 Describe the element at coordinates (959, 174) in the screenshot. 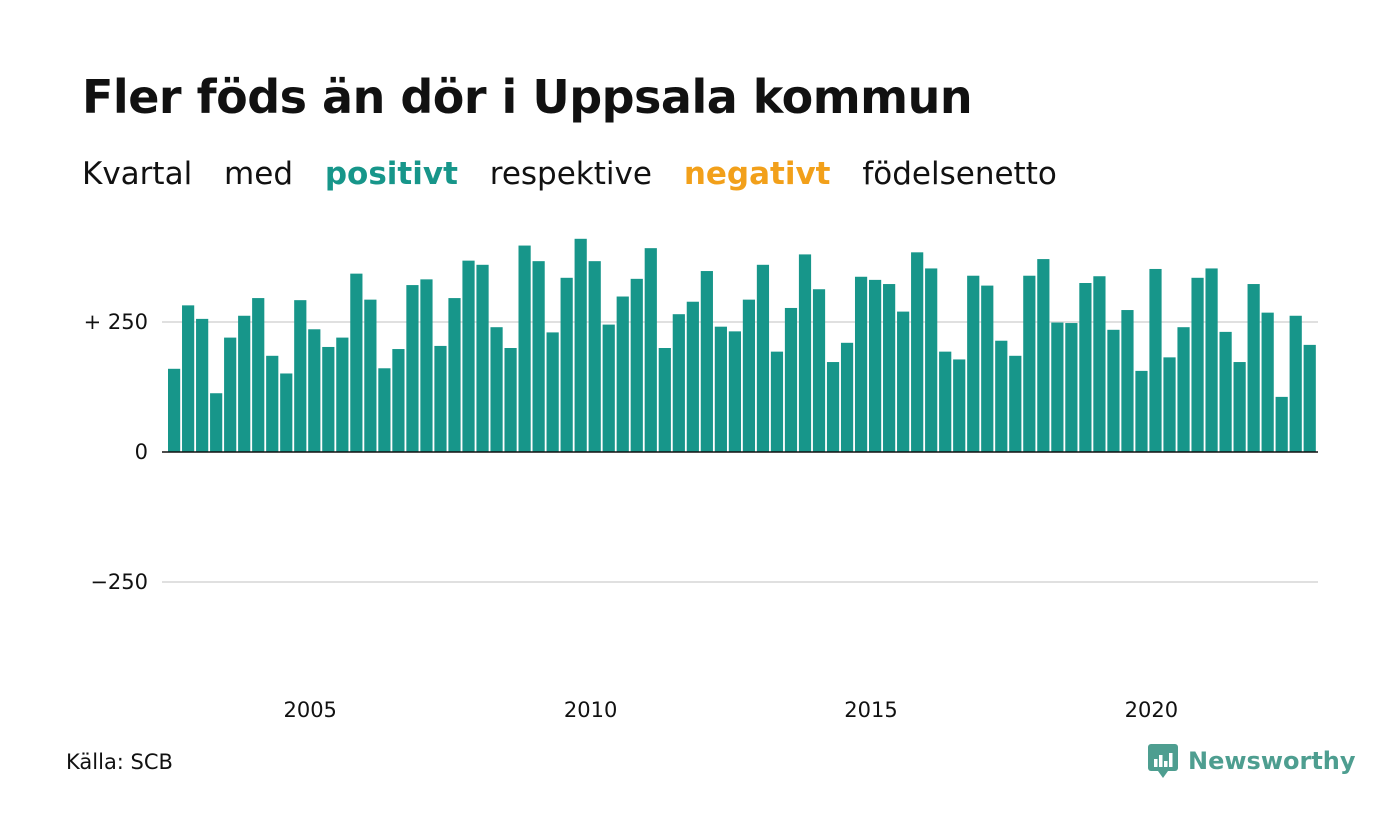

I see `subtitle-word: födelsenetto` at that location.